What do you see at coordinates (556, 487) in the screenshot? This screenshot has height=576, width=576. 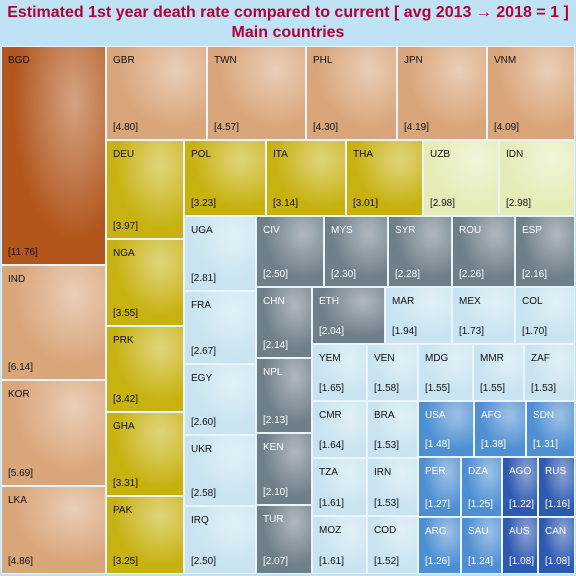 I see `treemap-cell-rus: RUS [1.16]` at bounding box center [556, 487].